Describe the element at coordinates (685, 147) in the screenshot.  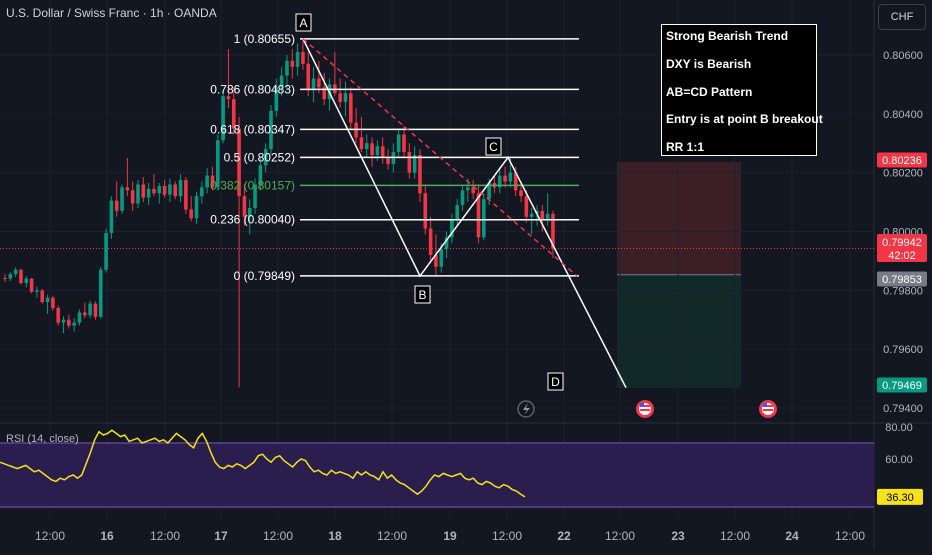
I see `note-rr: RR 1:1` at that location.